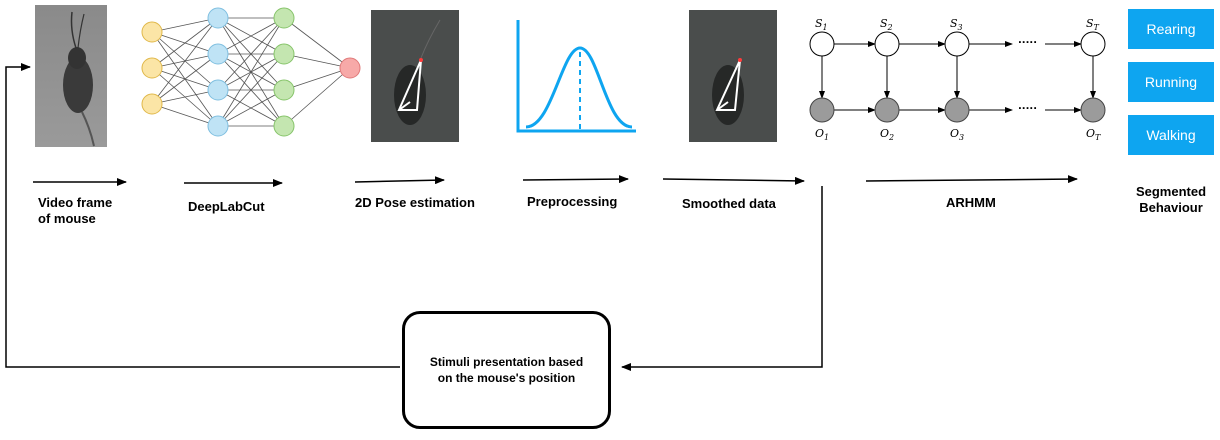  I want to click on behaviour-walking: Walking, so click(1171, 135).